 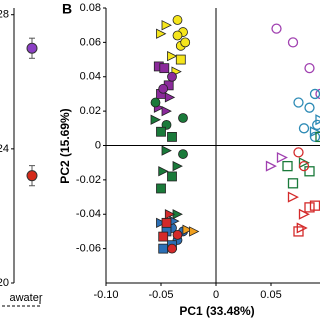 What do you see at coordinates (90, 42) in the screenshot?
I see `y-tick-label: 0.06` at bounding box center [90, 42].